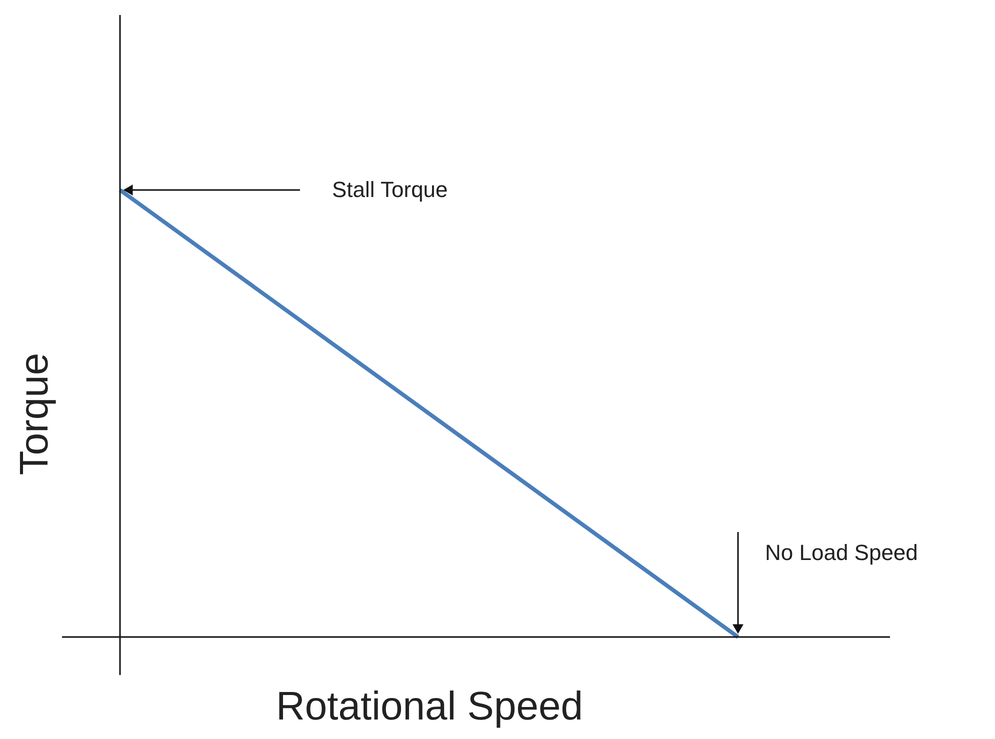 This screenshot has width=995, height=739. What do you see at coordinates (34, 414) in the screenshot?
I see `y-axis-title: Torque` at bounding box center [34, 414].